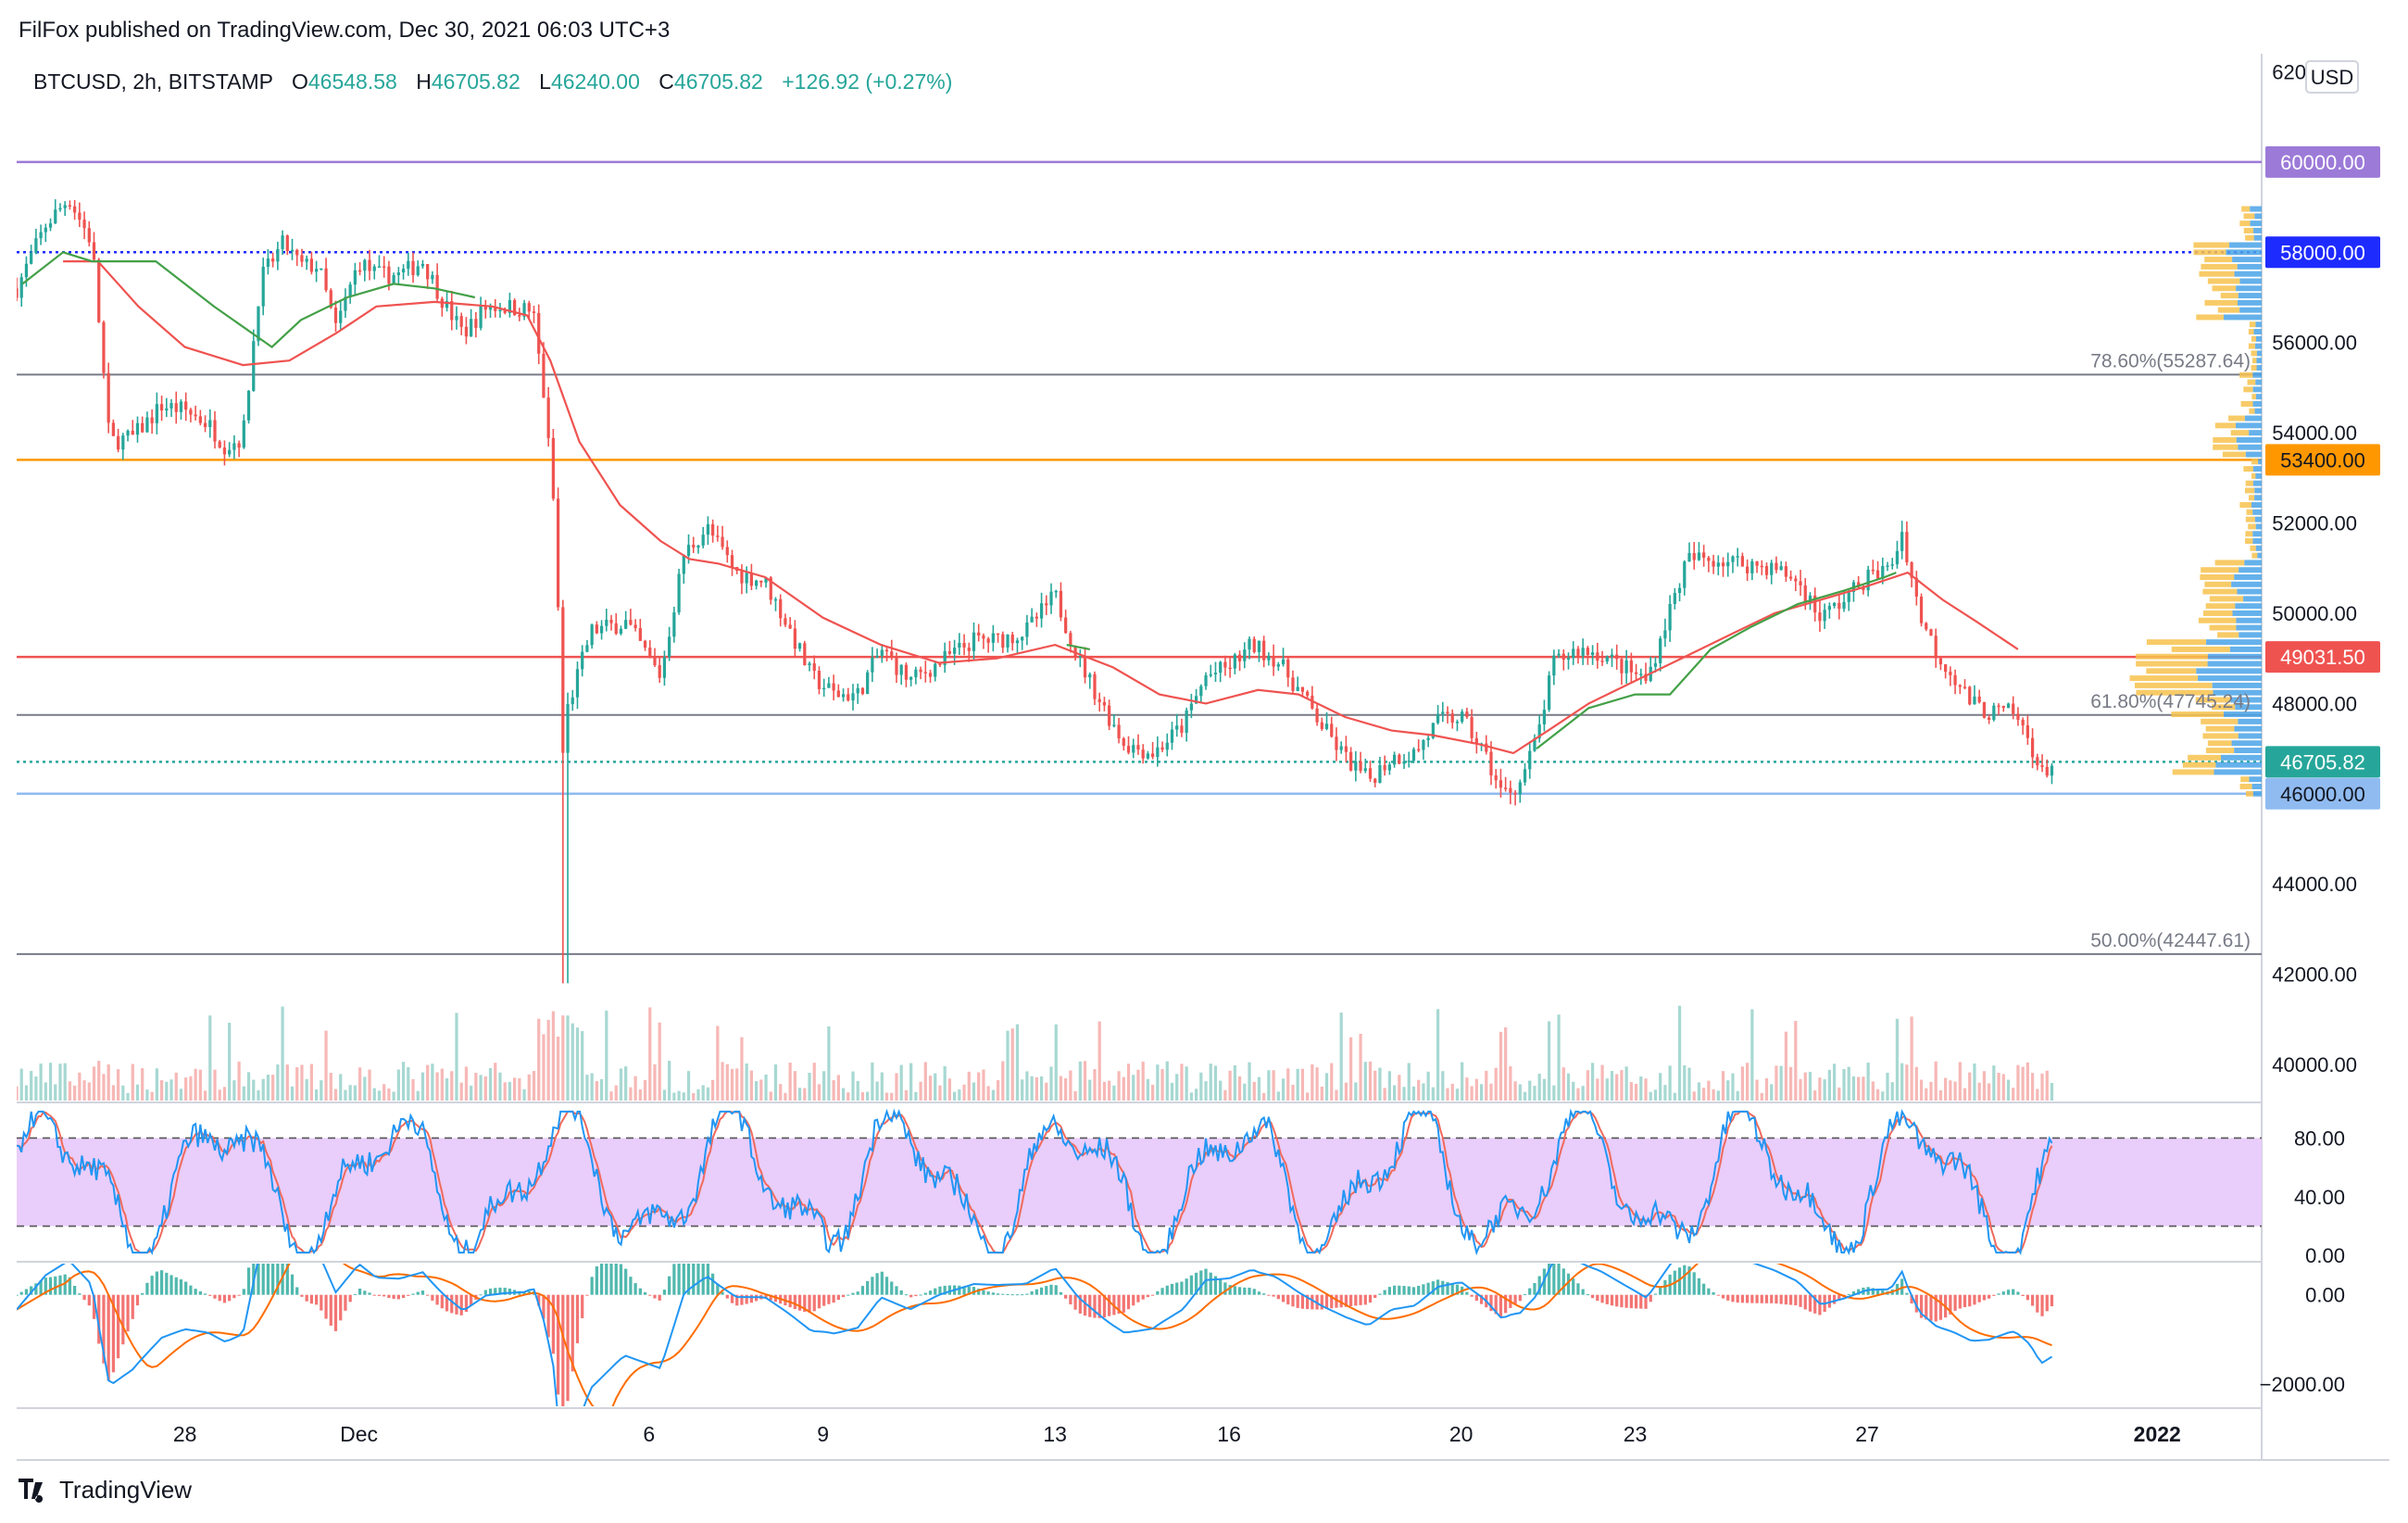 The width and height of the screenshot is (2408, 1523). What do you see at coordinates (649, 1434) in the screenshot?
I see `time-tick-label: 6` at bounding box center [649, 1434].